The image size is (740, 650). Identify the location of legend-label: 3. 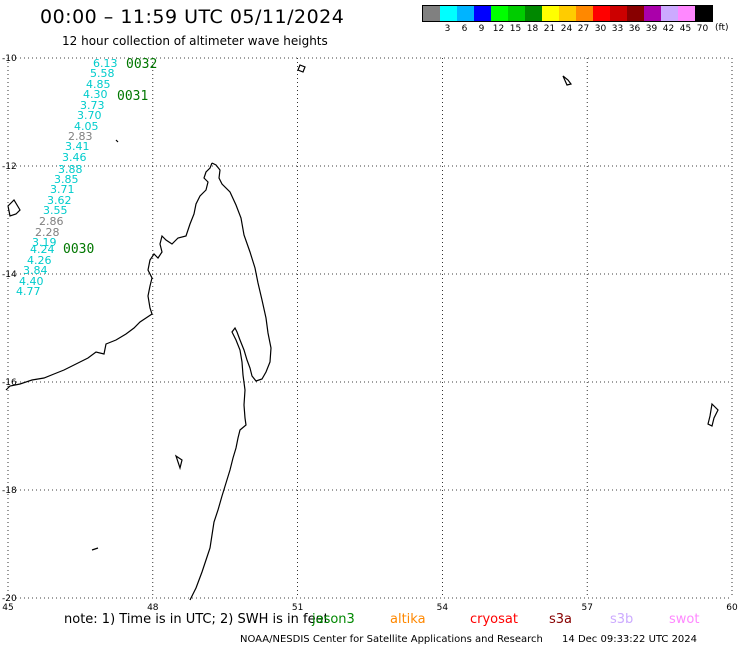
(447, 29).